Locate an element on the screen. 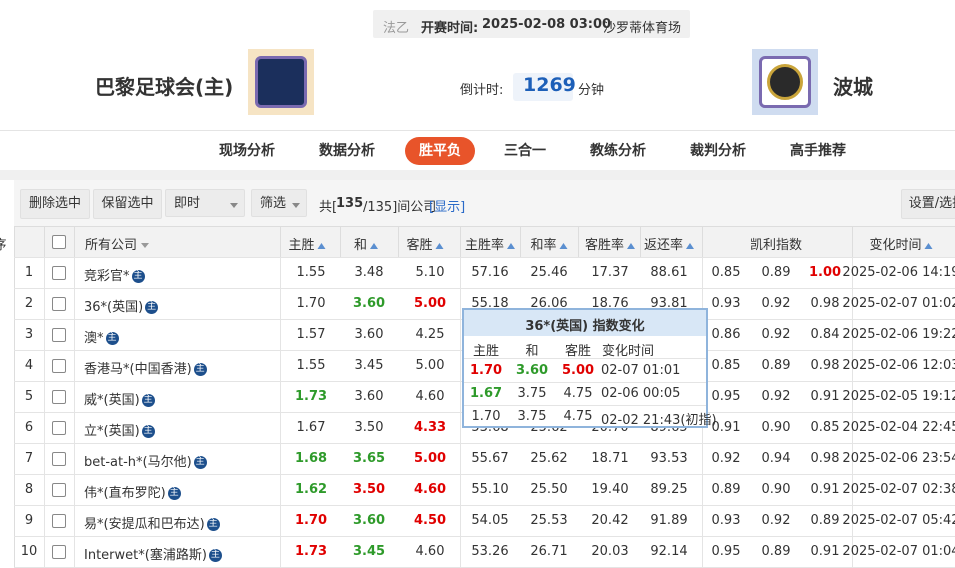 This screenshot has width=955, height=568. column-header: 主胜率 is located at coordinates (490, 243).